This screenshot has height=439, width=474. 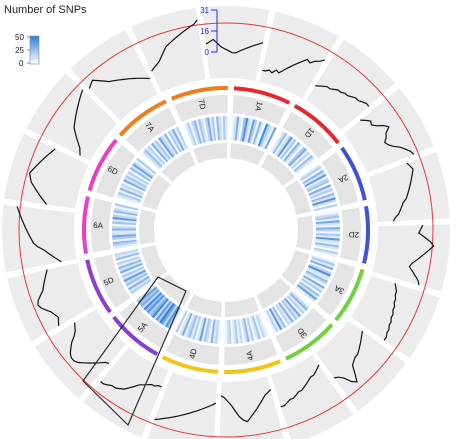 What do you see at coordinates (338, 289) in the screenshot?
I see `chromosome-label: 3A` at bounding box center [338, 289].